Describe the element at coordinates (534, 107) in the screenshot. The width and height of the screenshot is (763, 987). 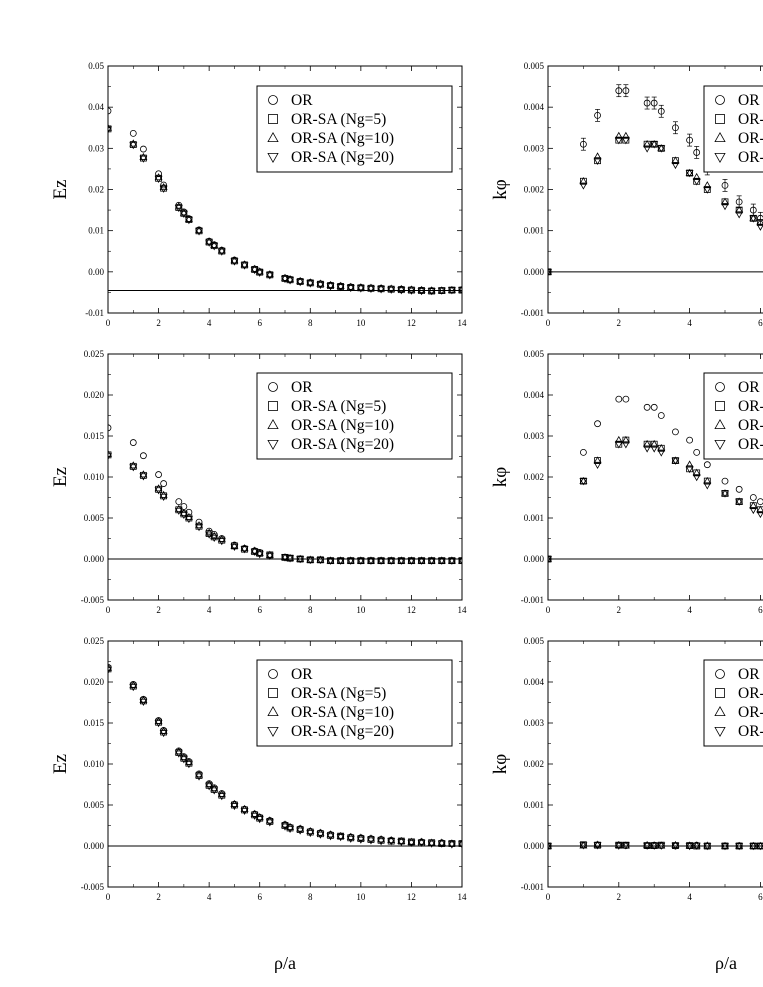
I see `y-tick-label: 0.004` at that location.